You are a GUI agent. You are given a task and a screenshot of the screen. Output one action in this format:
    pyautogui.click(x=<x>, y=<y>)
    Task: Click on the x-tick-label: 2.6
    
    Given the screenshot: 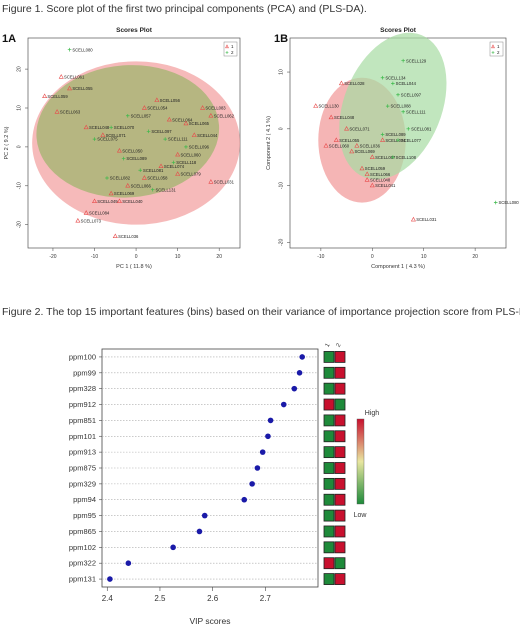 What is the action you would take?
    pyautogui.click(x=213, y=598)
    